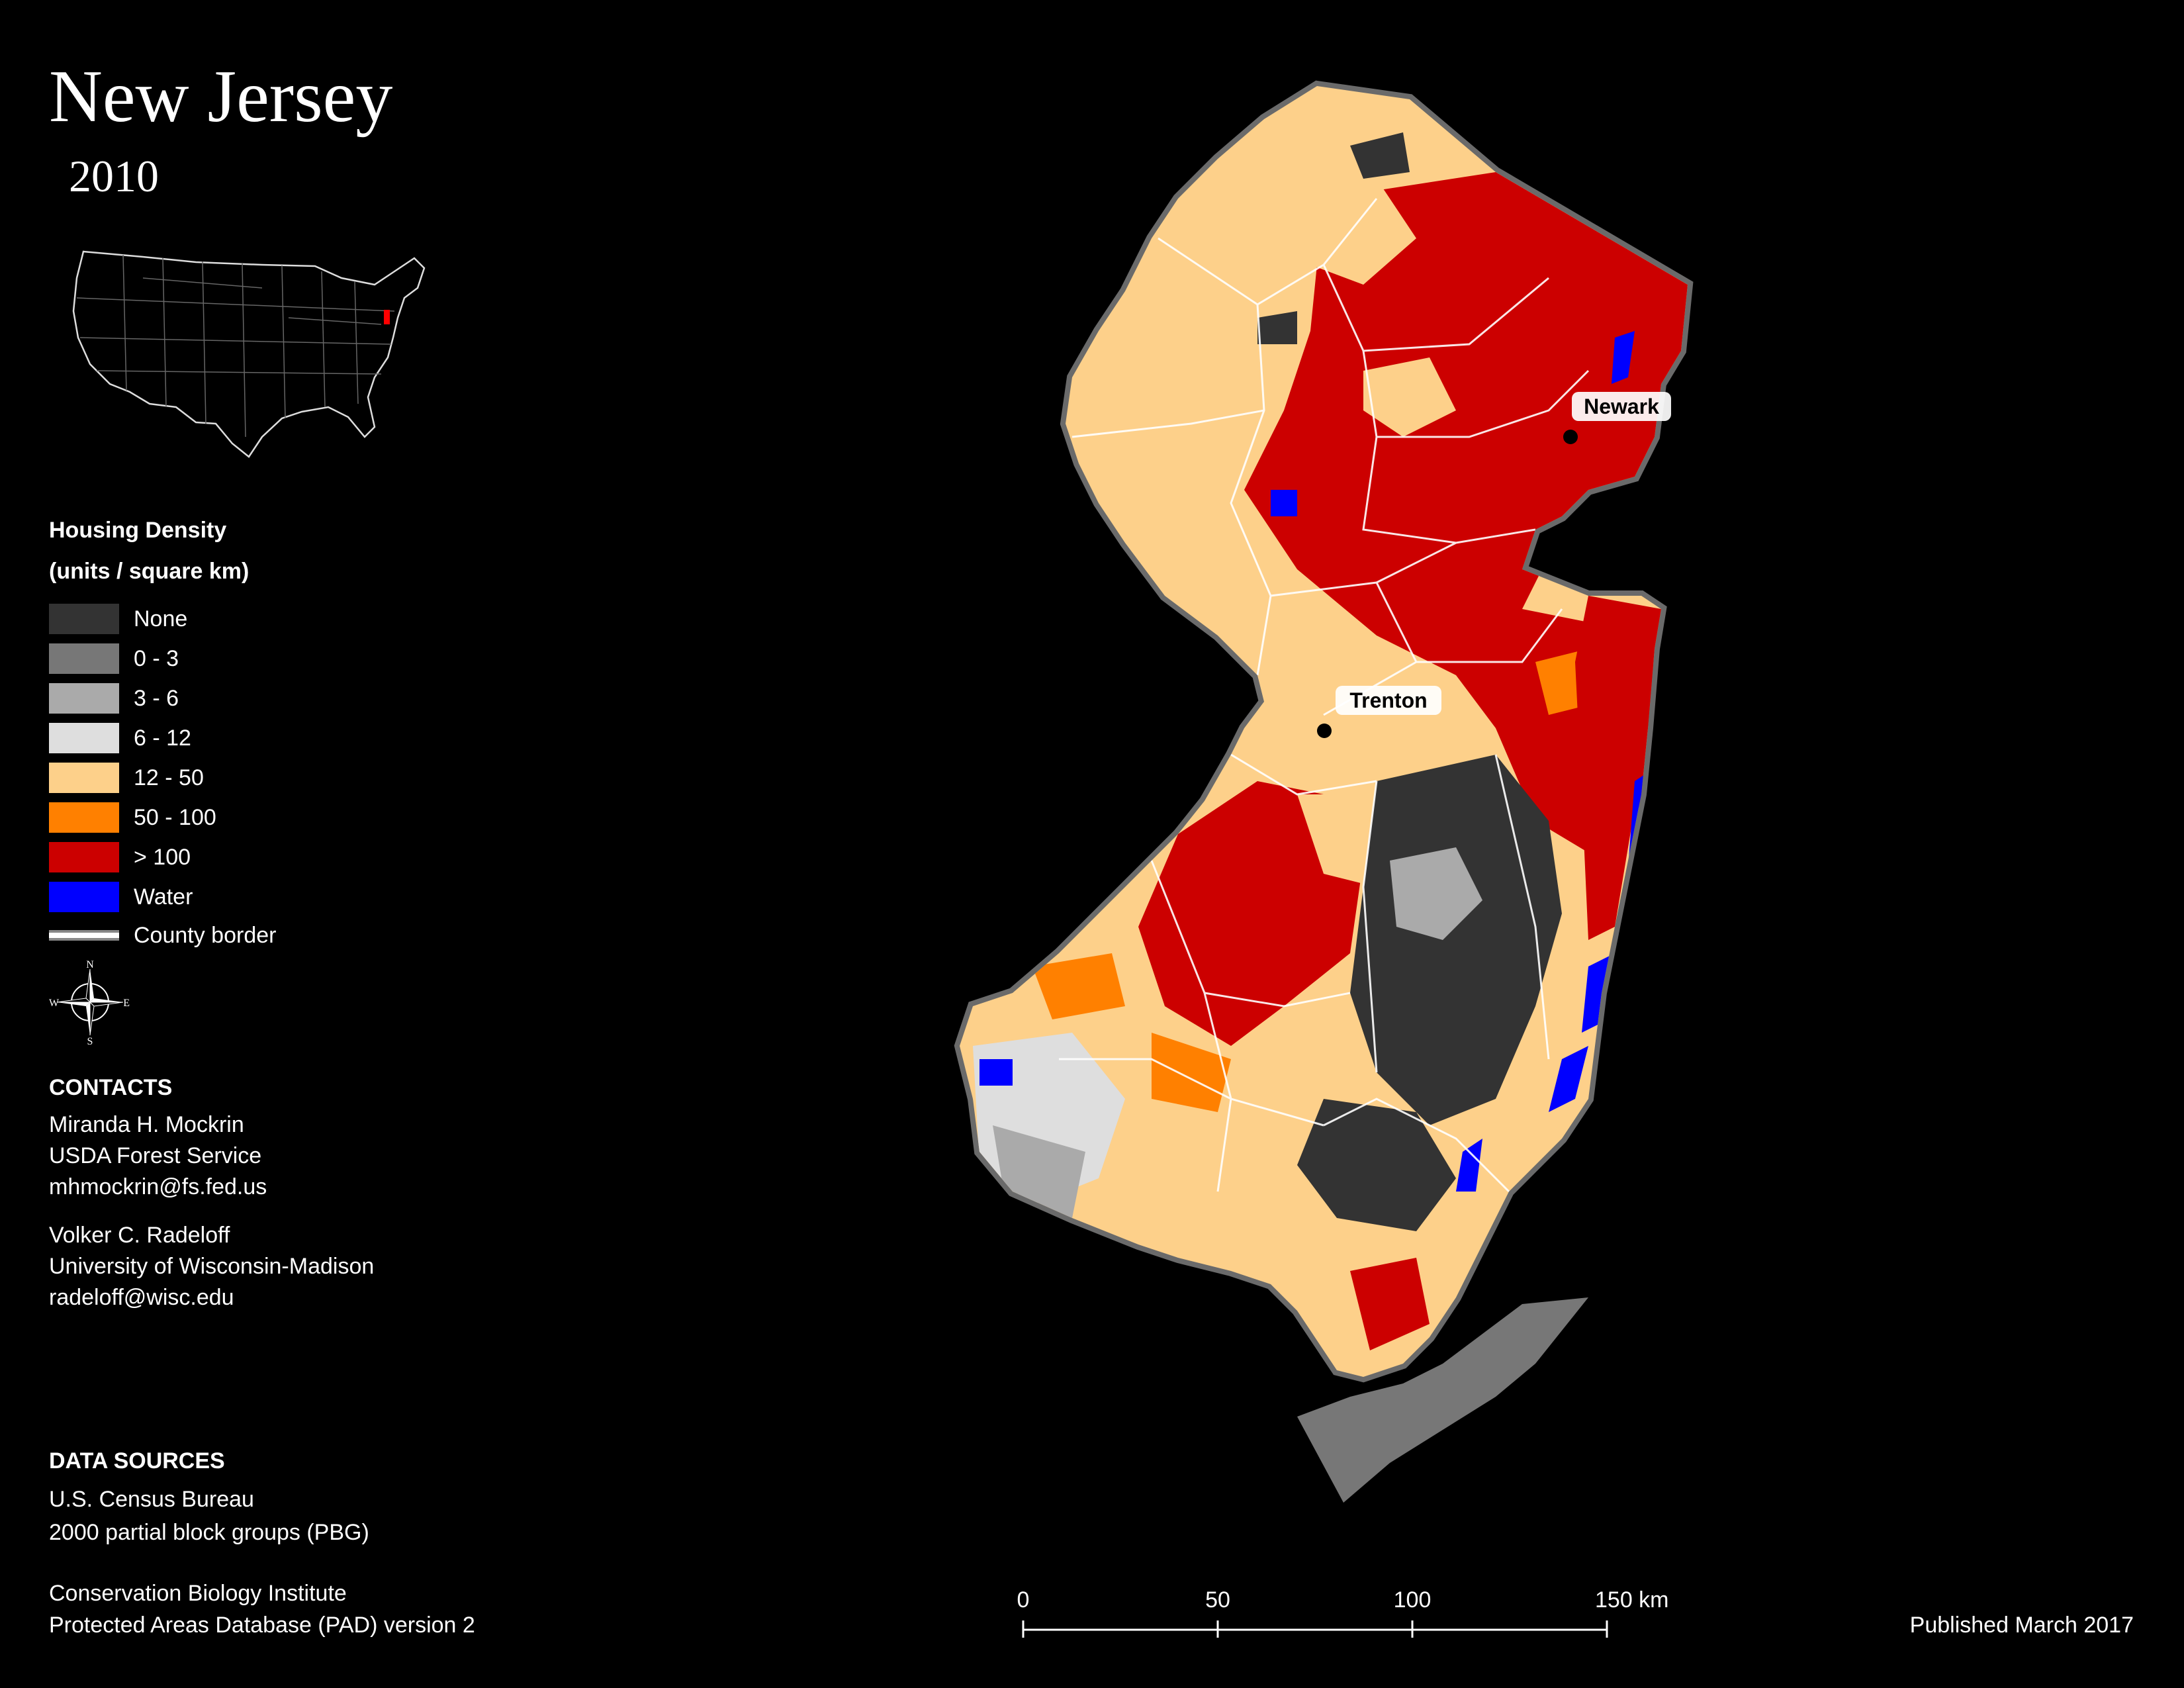 The width and height of the screenshot is (2184, 1688). I want to click on city-label: Newark, so click(1621, 406).